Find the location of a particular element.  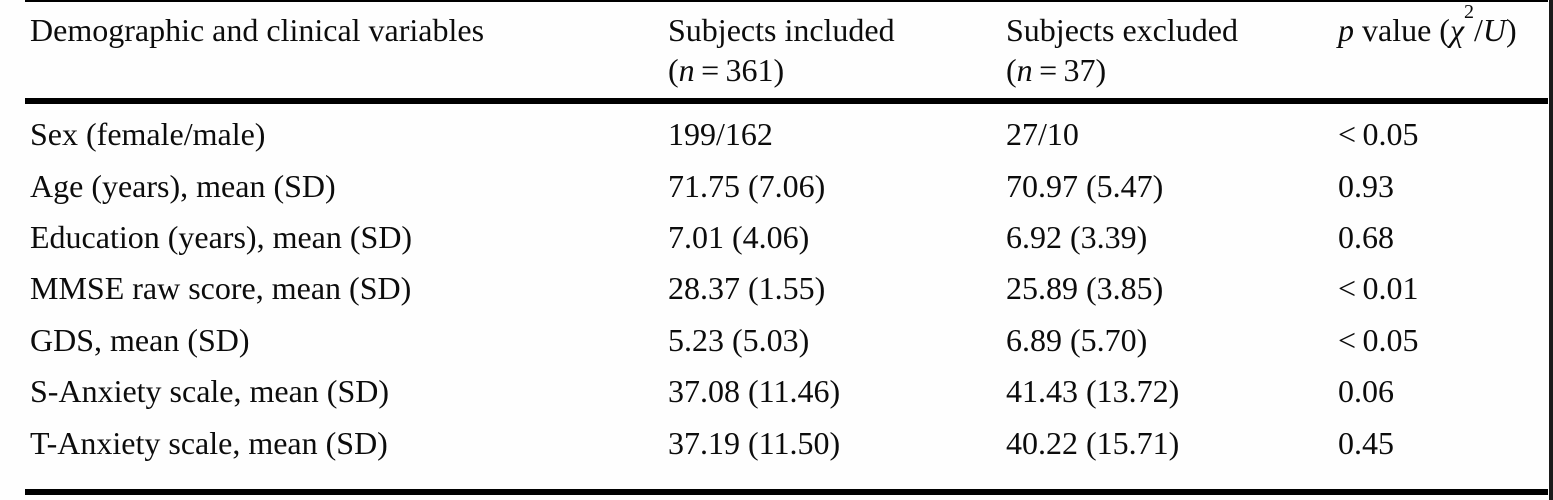

table-header-rule is located at coordinates (786, 101).